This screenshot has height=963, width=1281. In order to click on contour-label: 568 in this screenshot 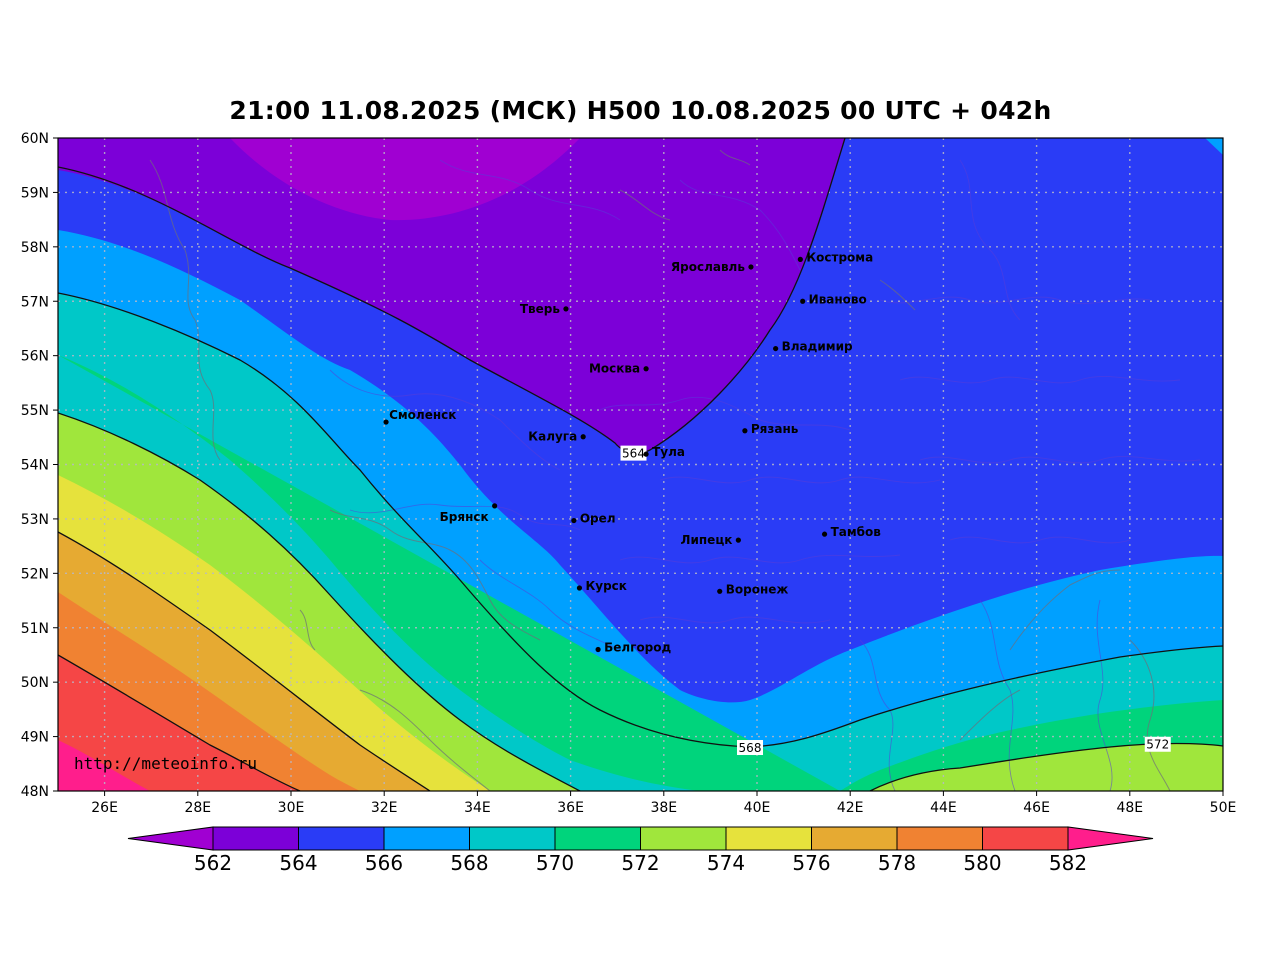, I will do `click(750, 748)`.